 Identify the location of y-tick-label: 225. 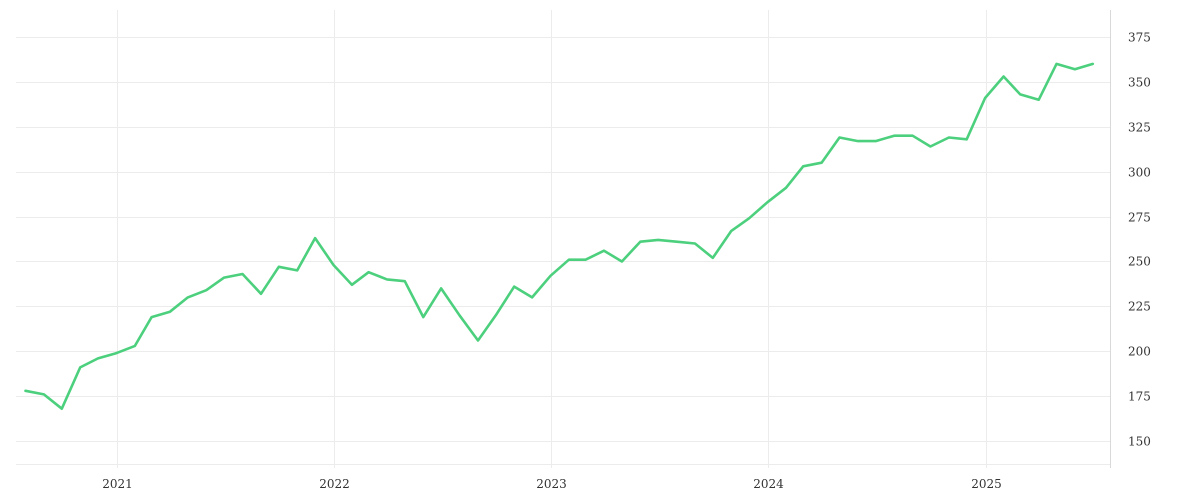
(1139, 307).